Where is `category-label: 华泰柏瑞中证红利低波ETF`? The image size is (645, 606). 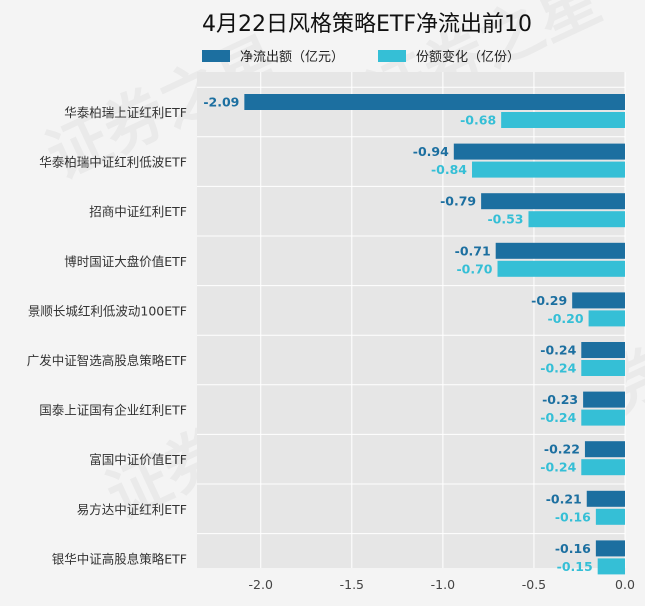 category-label: 华泰柏瑞中证红利低波ETF is located at coordinates (113, 162).